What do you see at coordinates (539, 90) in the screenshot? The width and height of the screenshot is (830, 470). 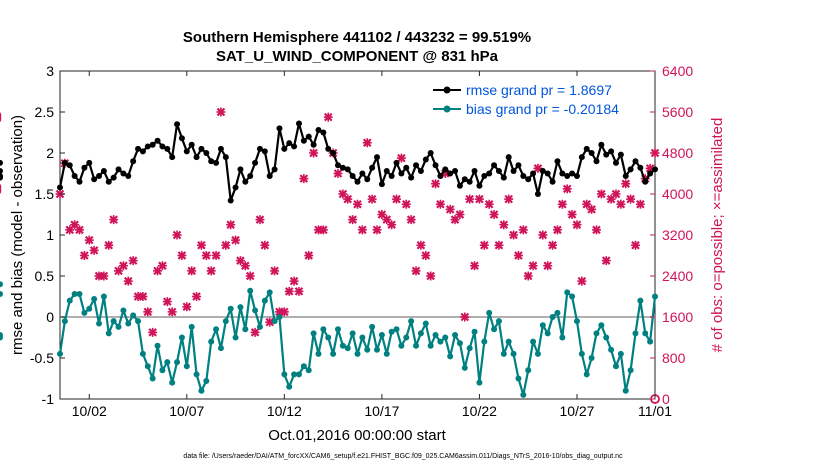 I see `legend-rmse-label: rmse grand pr = 1.8697` at bounding box center [539, 90].